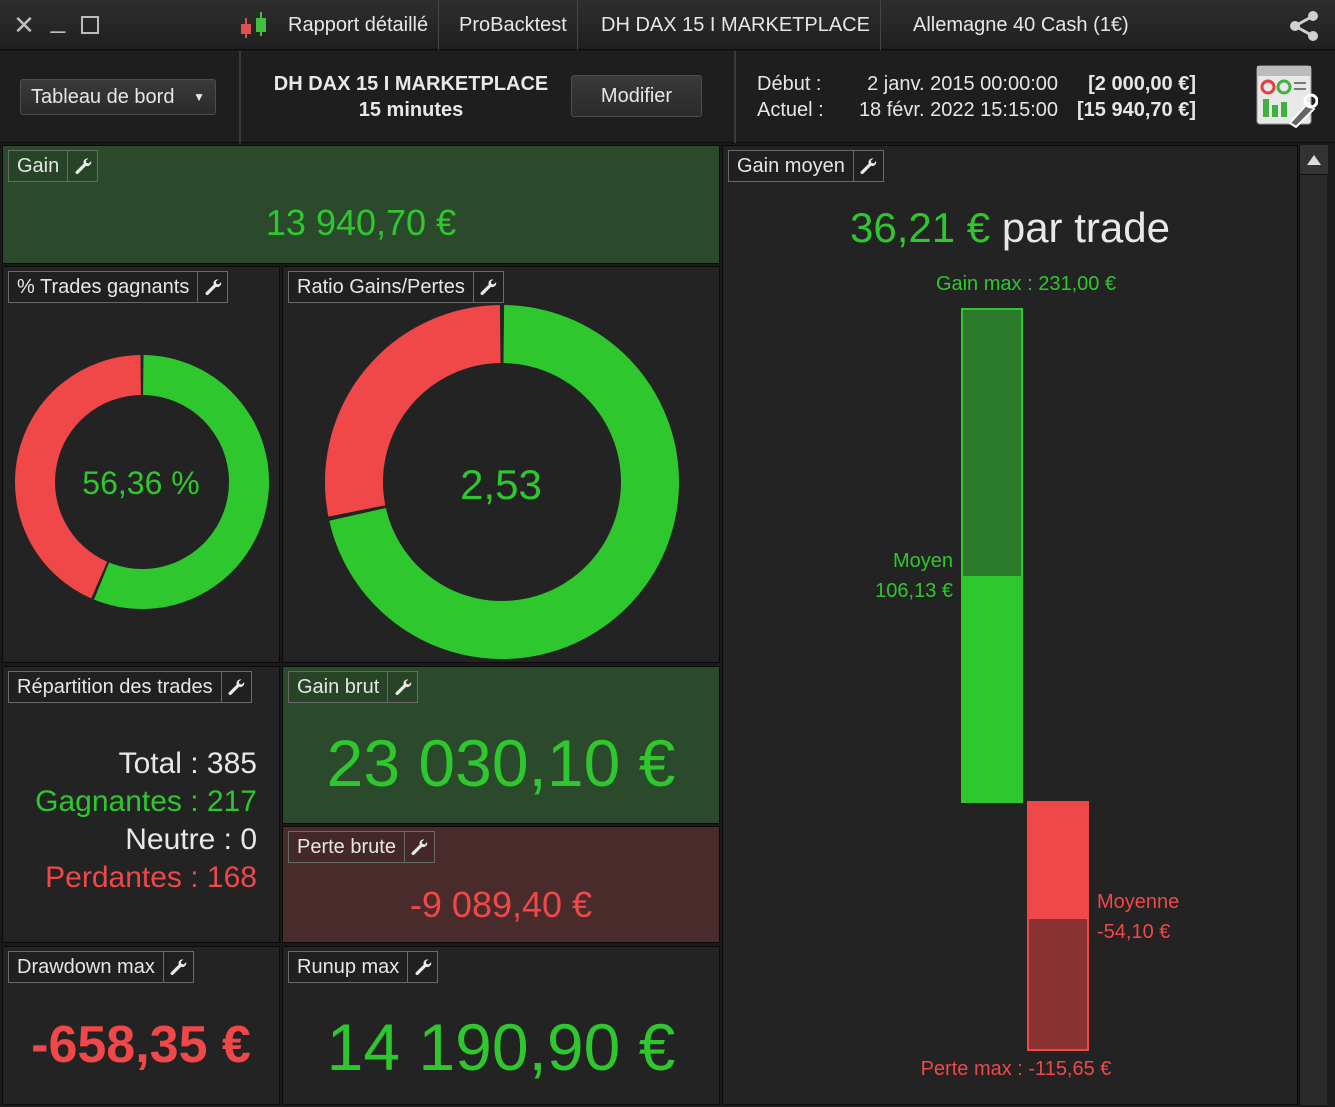 Image resolution: width=1335 pixels, height=1107 pixels. I want to click on avg-win-bar, so click(992, 689).